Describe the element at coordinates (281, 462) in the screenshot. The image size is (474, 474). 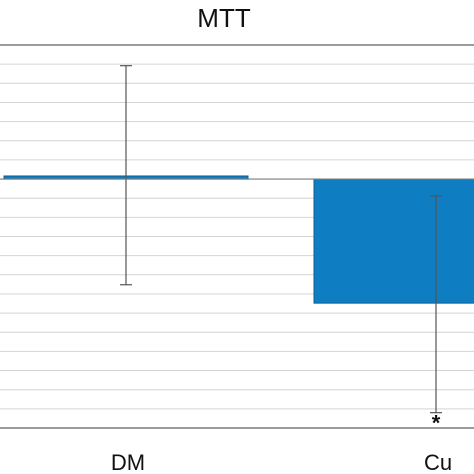
I see `category-labels: DM Cu` at that location.